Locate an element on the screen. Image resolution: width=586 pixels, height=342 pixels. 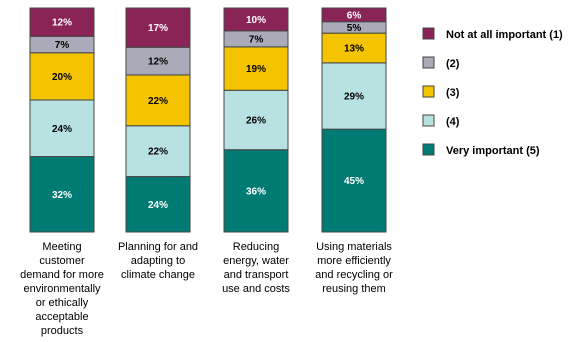
legend-label: (4) is located at coordinates (453, 122).